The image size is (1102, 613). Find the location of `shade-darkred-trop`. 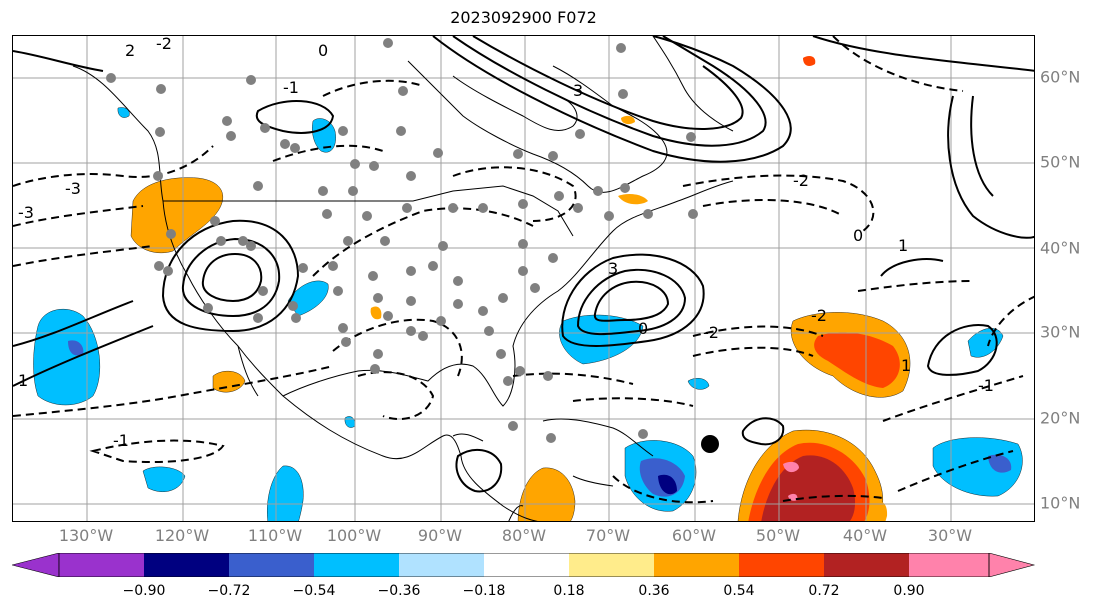

shade-darkred-trop is located at coordinates (808, 488).